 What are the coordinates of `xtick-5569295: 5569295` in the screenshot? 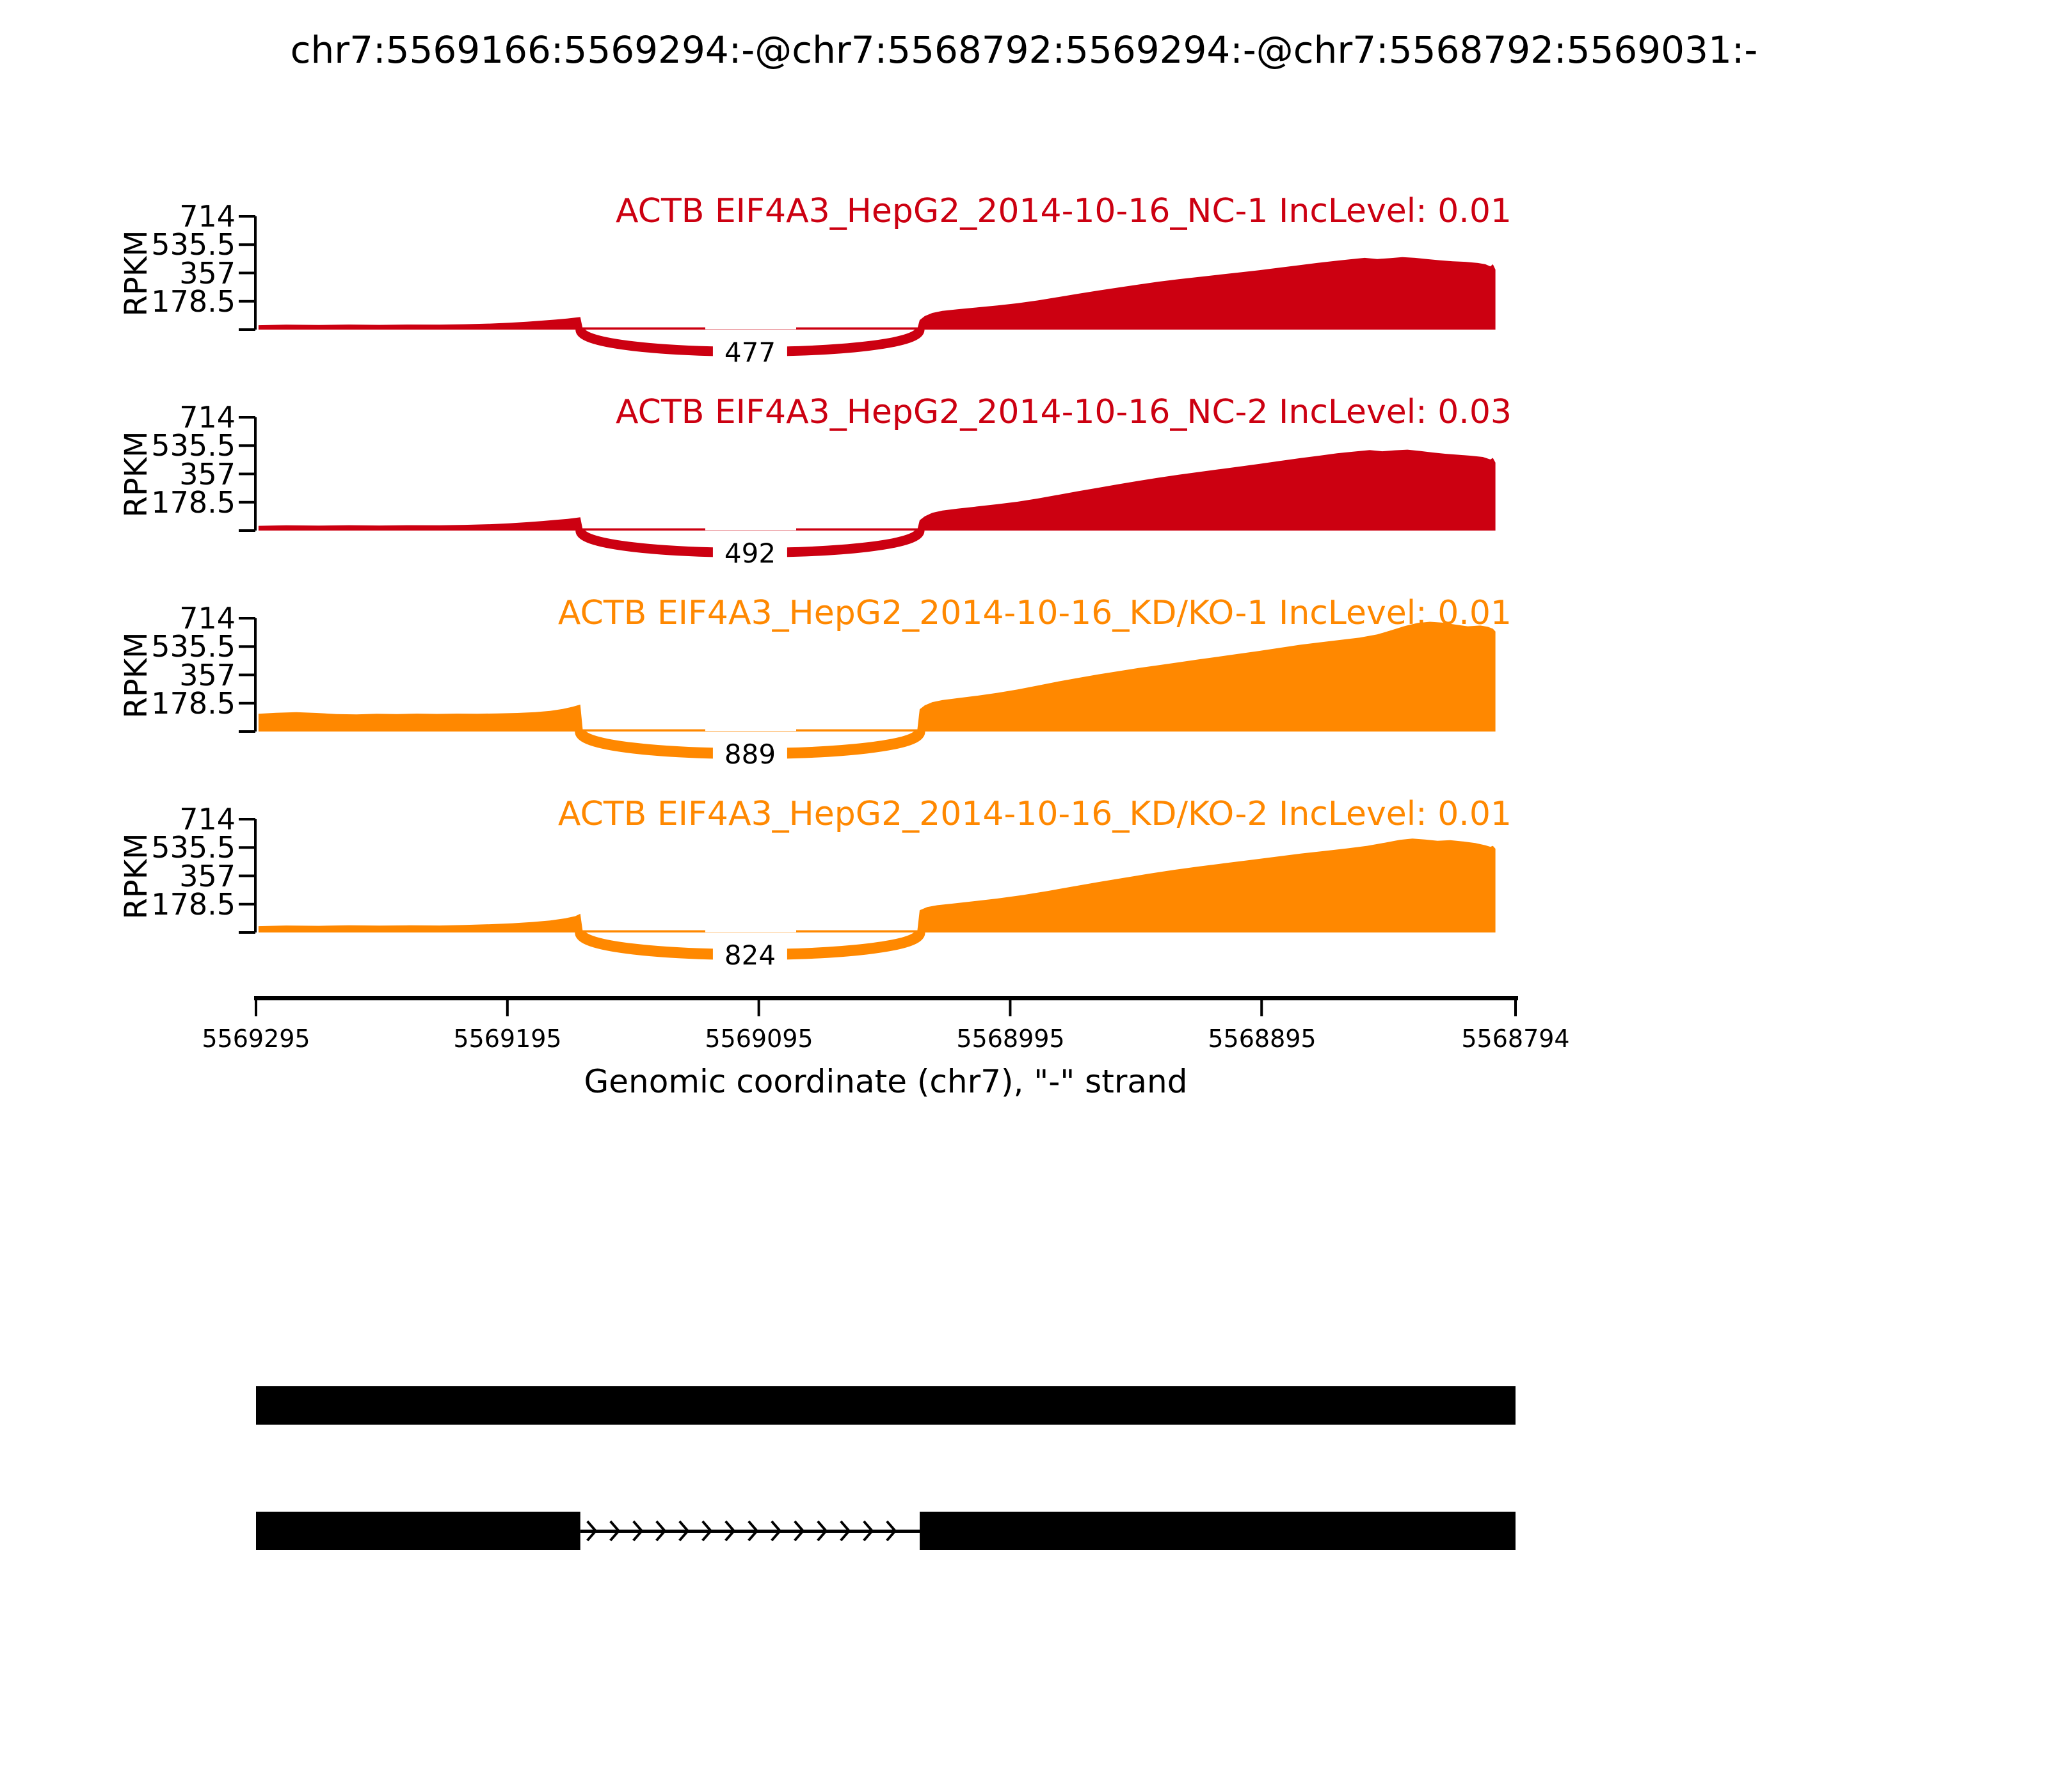 It's located at (256, 1039).